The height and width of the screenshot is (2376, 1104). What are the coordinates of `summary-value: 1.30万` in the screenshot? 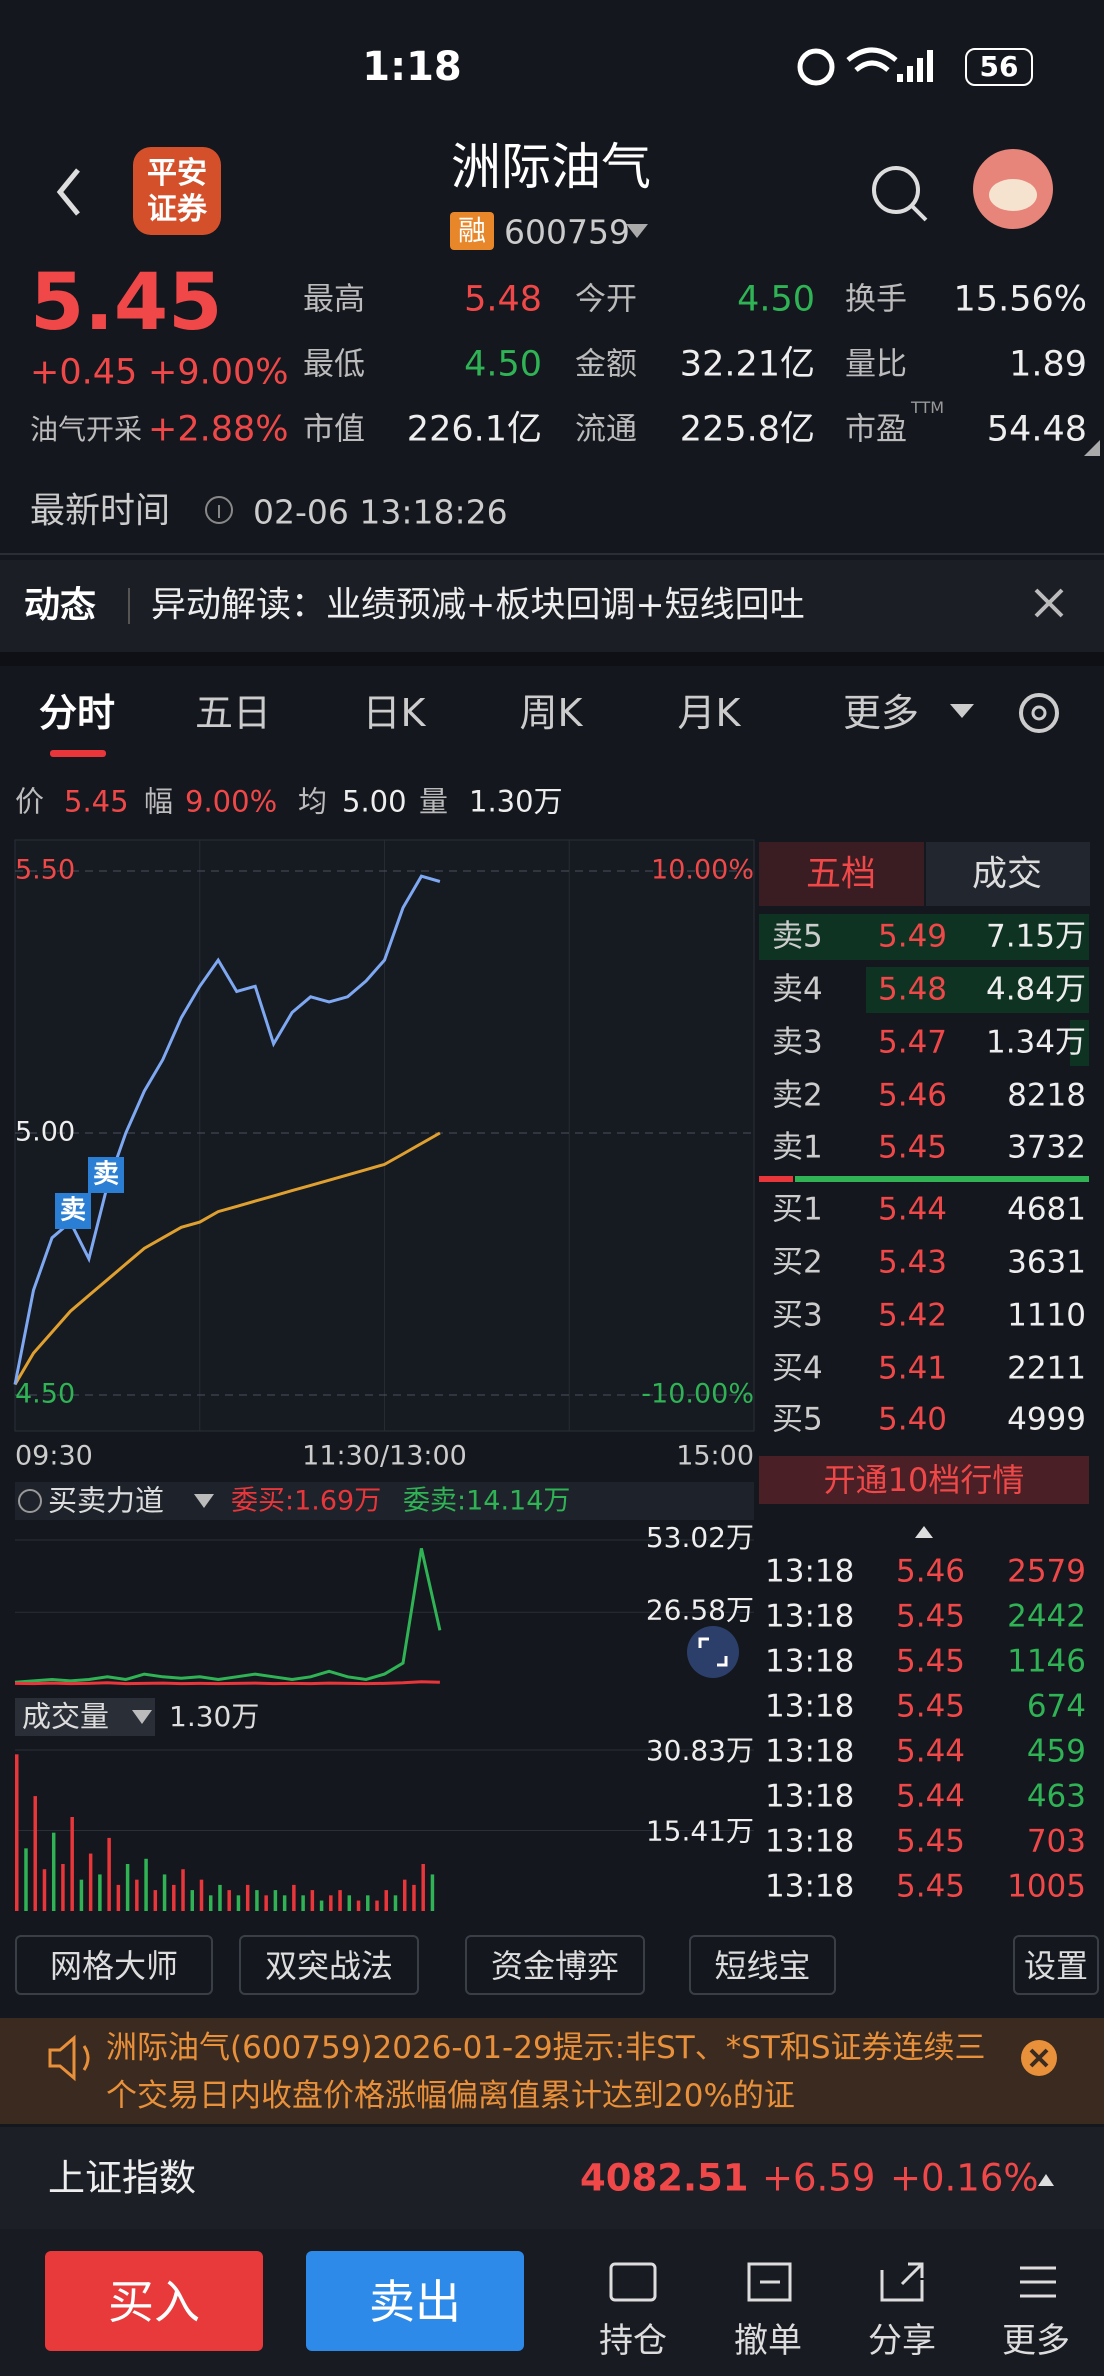 It's located at (516, 801).